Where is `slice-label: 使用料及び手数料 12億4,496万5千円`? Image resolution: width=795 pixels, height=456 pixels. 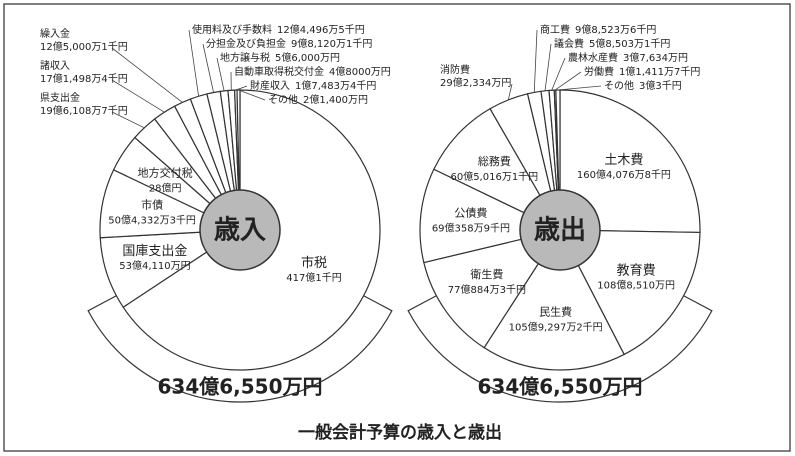
slice-label: 使用料及び手数料 12億4,496万5千円 is located at coordinates (278, 29).